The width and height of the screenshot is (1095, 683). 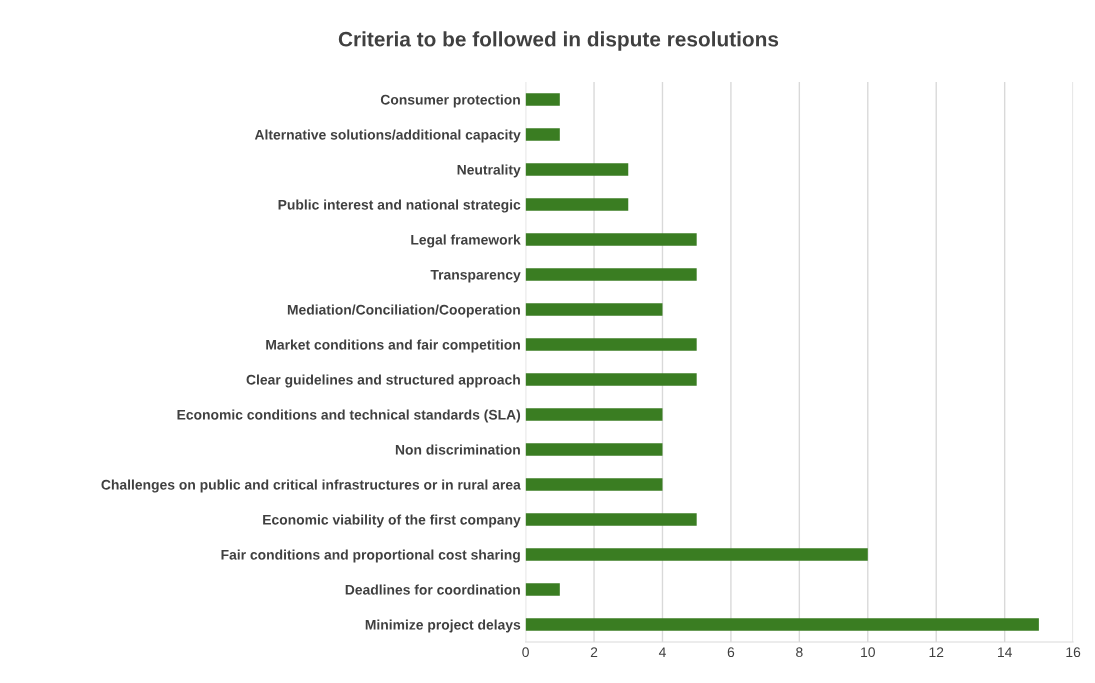 I want to click on x-tick-label: 14, so click(x=1005, y=652).